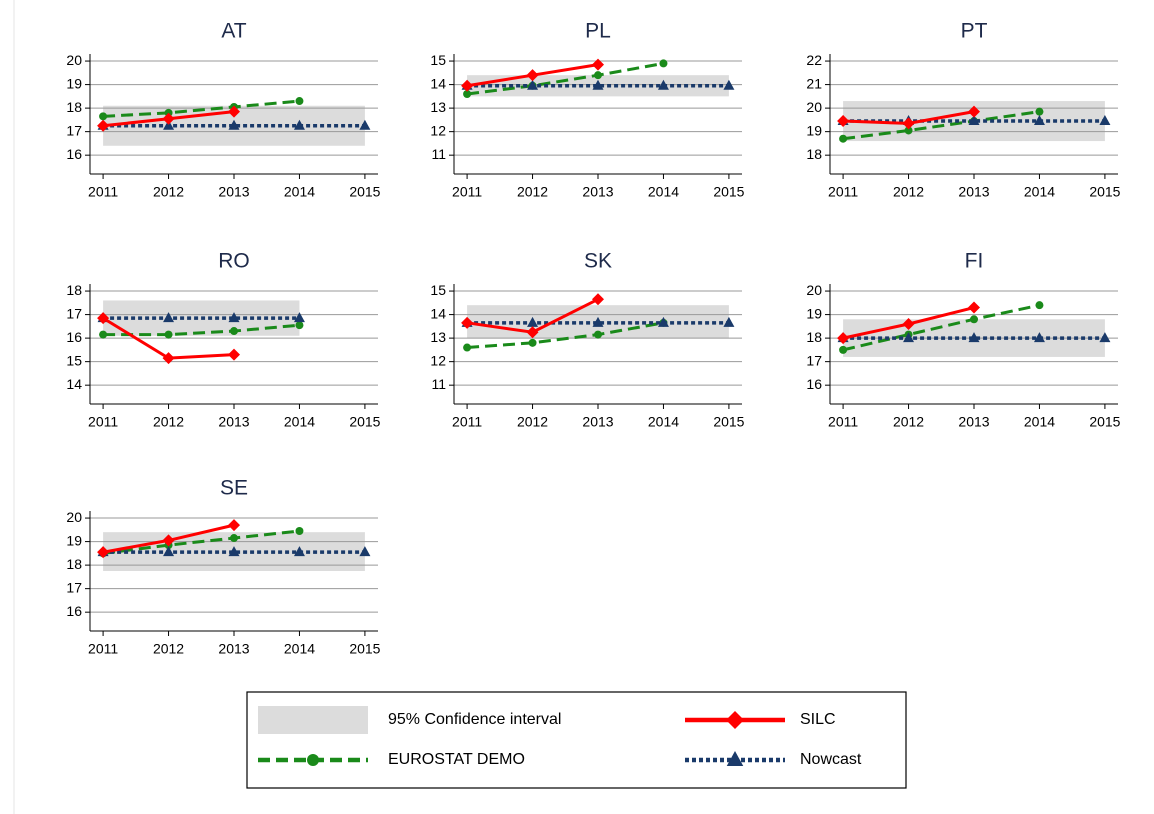 This screenshot has width=1154, height=814. Describe the element at coordinates (438, 107) in the screenshot. I see `y-tick-label: 13` at that location.